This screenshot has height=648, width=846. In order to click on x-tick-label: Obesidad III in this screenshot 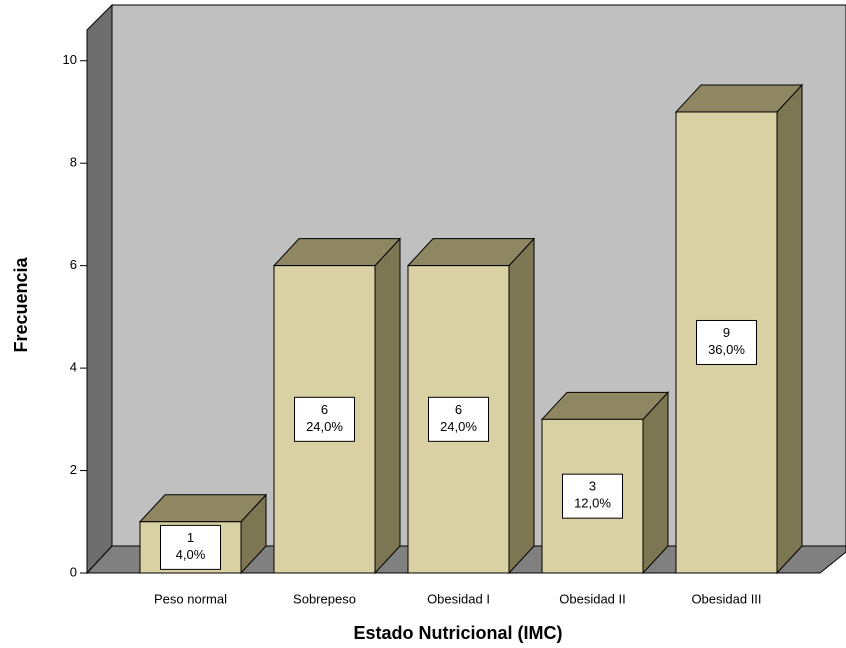, I will do `click(726, 598)`.